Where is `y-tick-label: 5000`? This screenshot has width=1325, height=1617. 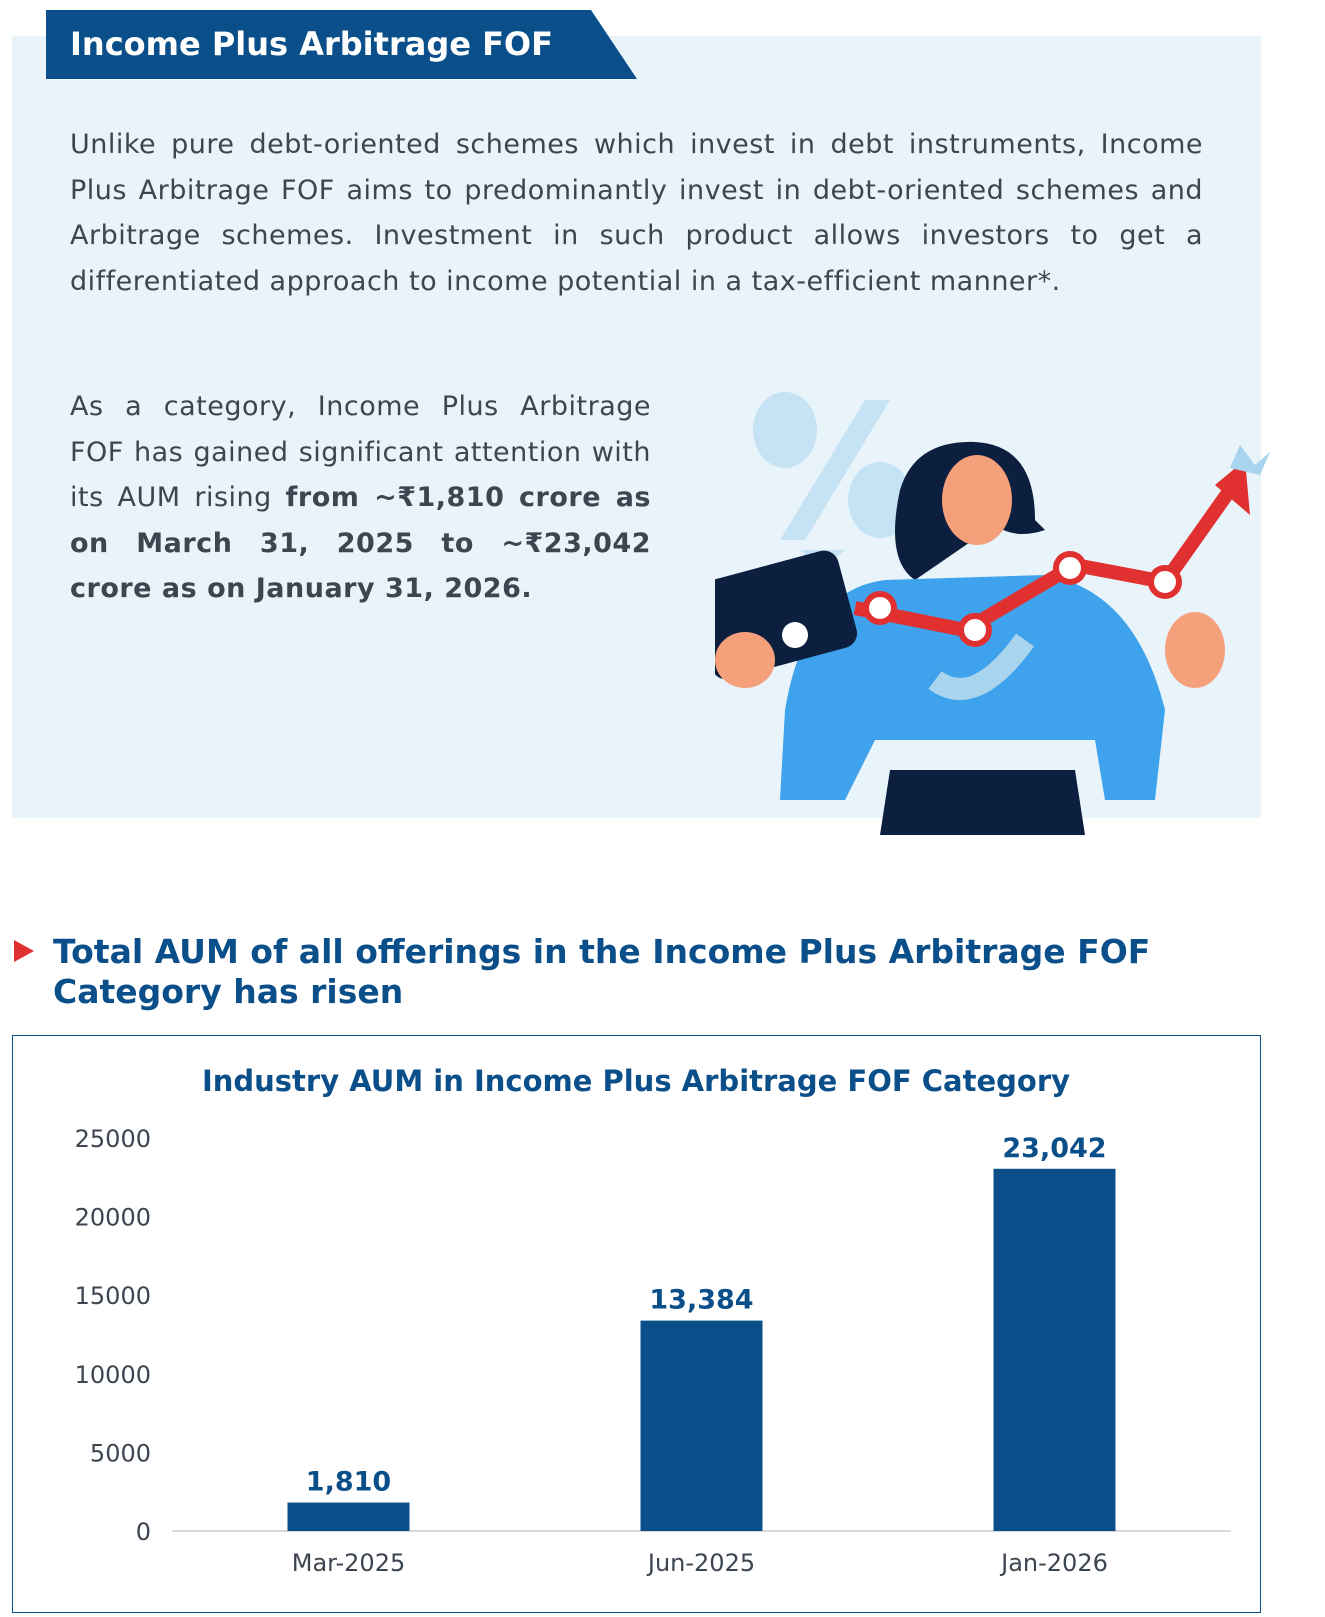
y-tick-label: 5000 is located at coordinates (120, 1453).